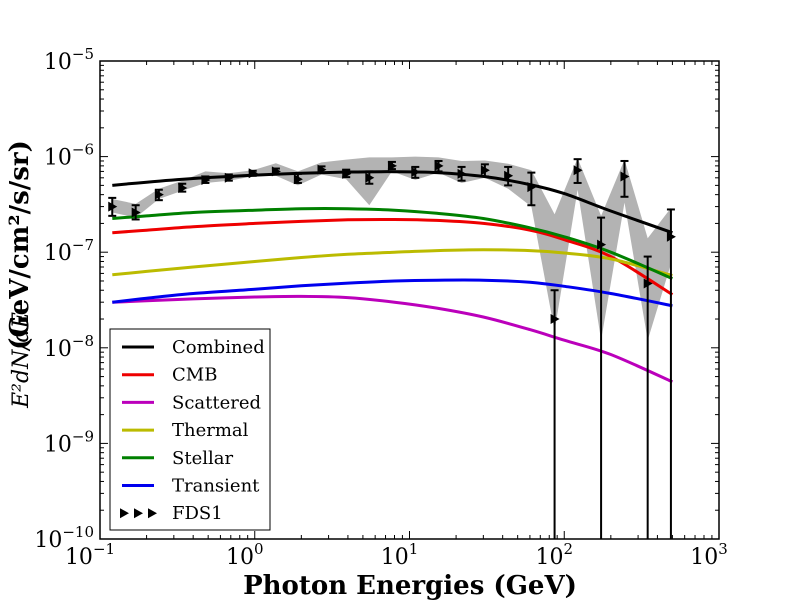 The height and width of the screenshot is (600, 800). I want to click on legend-label: Transient, so click(216, 486).